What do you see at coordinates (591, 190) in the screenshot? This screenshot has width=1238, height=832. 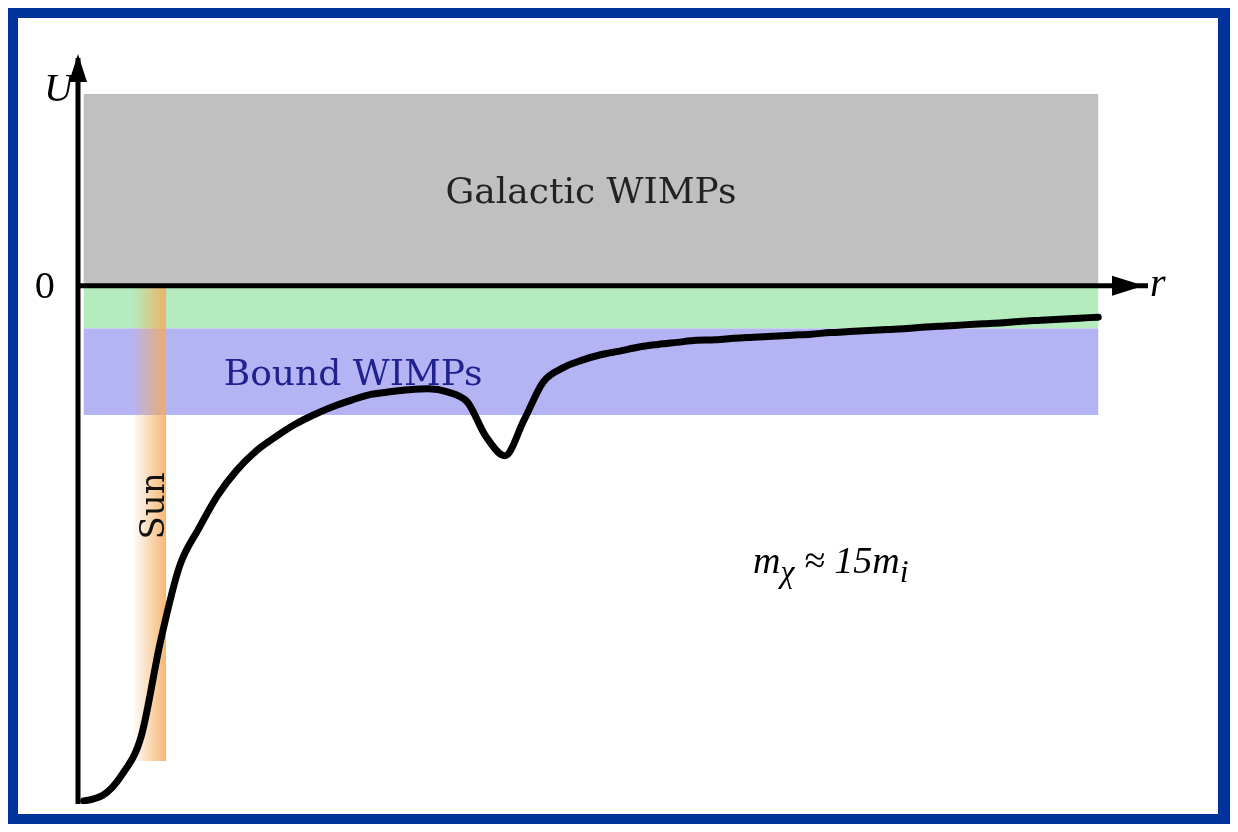 I see `band-label: Galactic WIMPs` at bounding box center [591, 190].